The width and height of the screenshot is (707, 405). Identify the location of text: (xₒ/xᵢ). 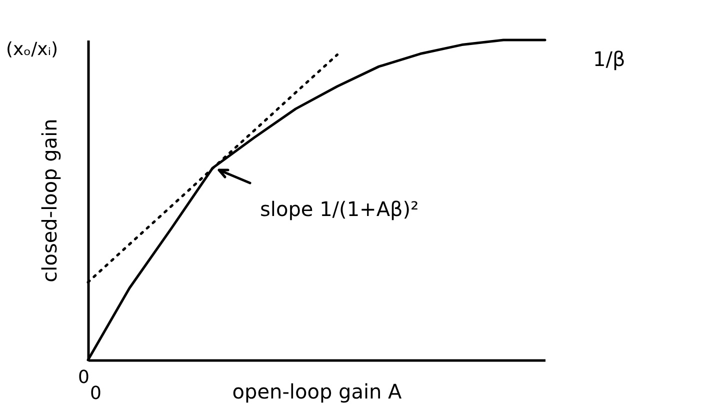
(32, 49).